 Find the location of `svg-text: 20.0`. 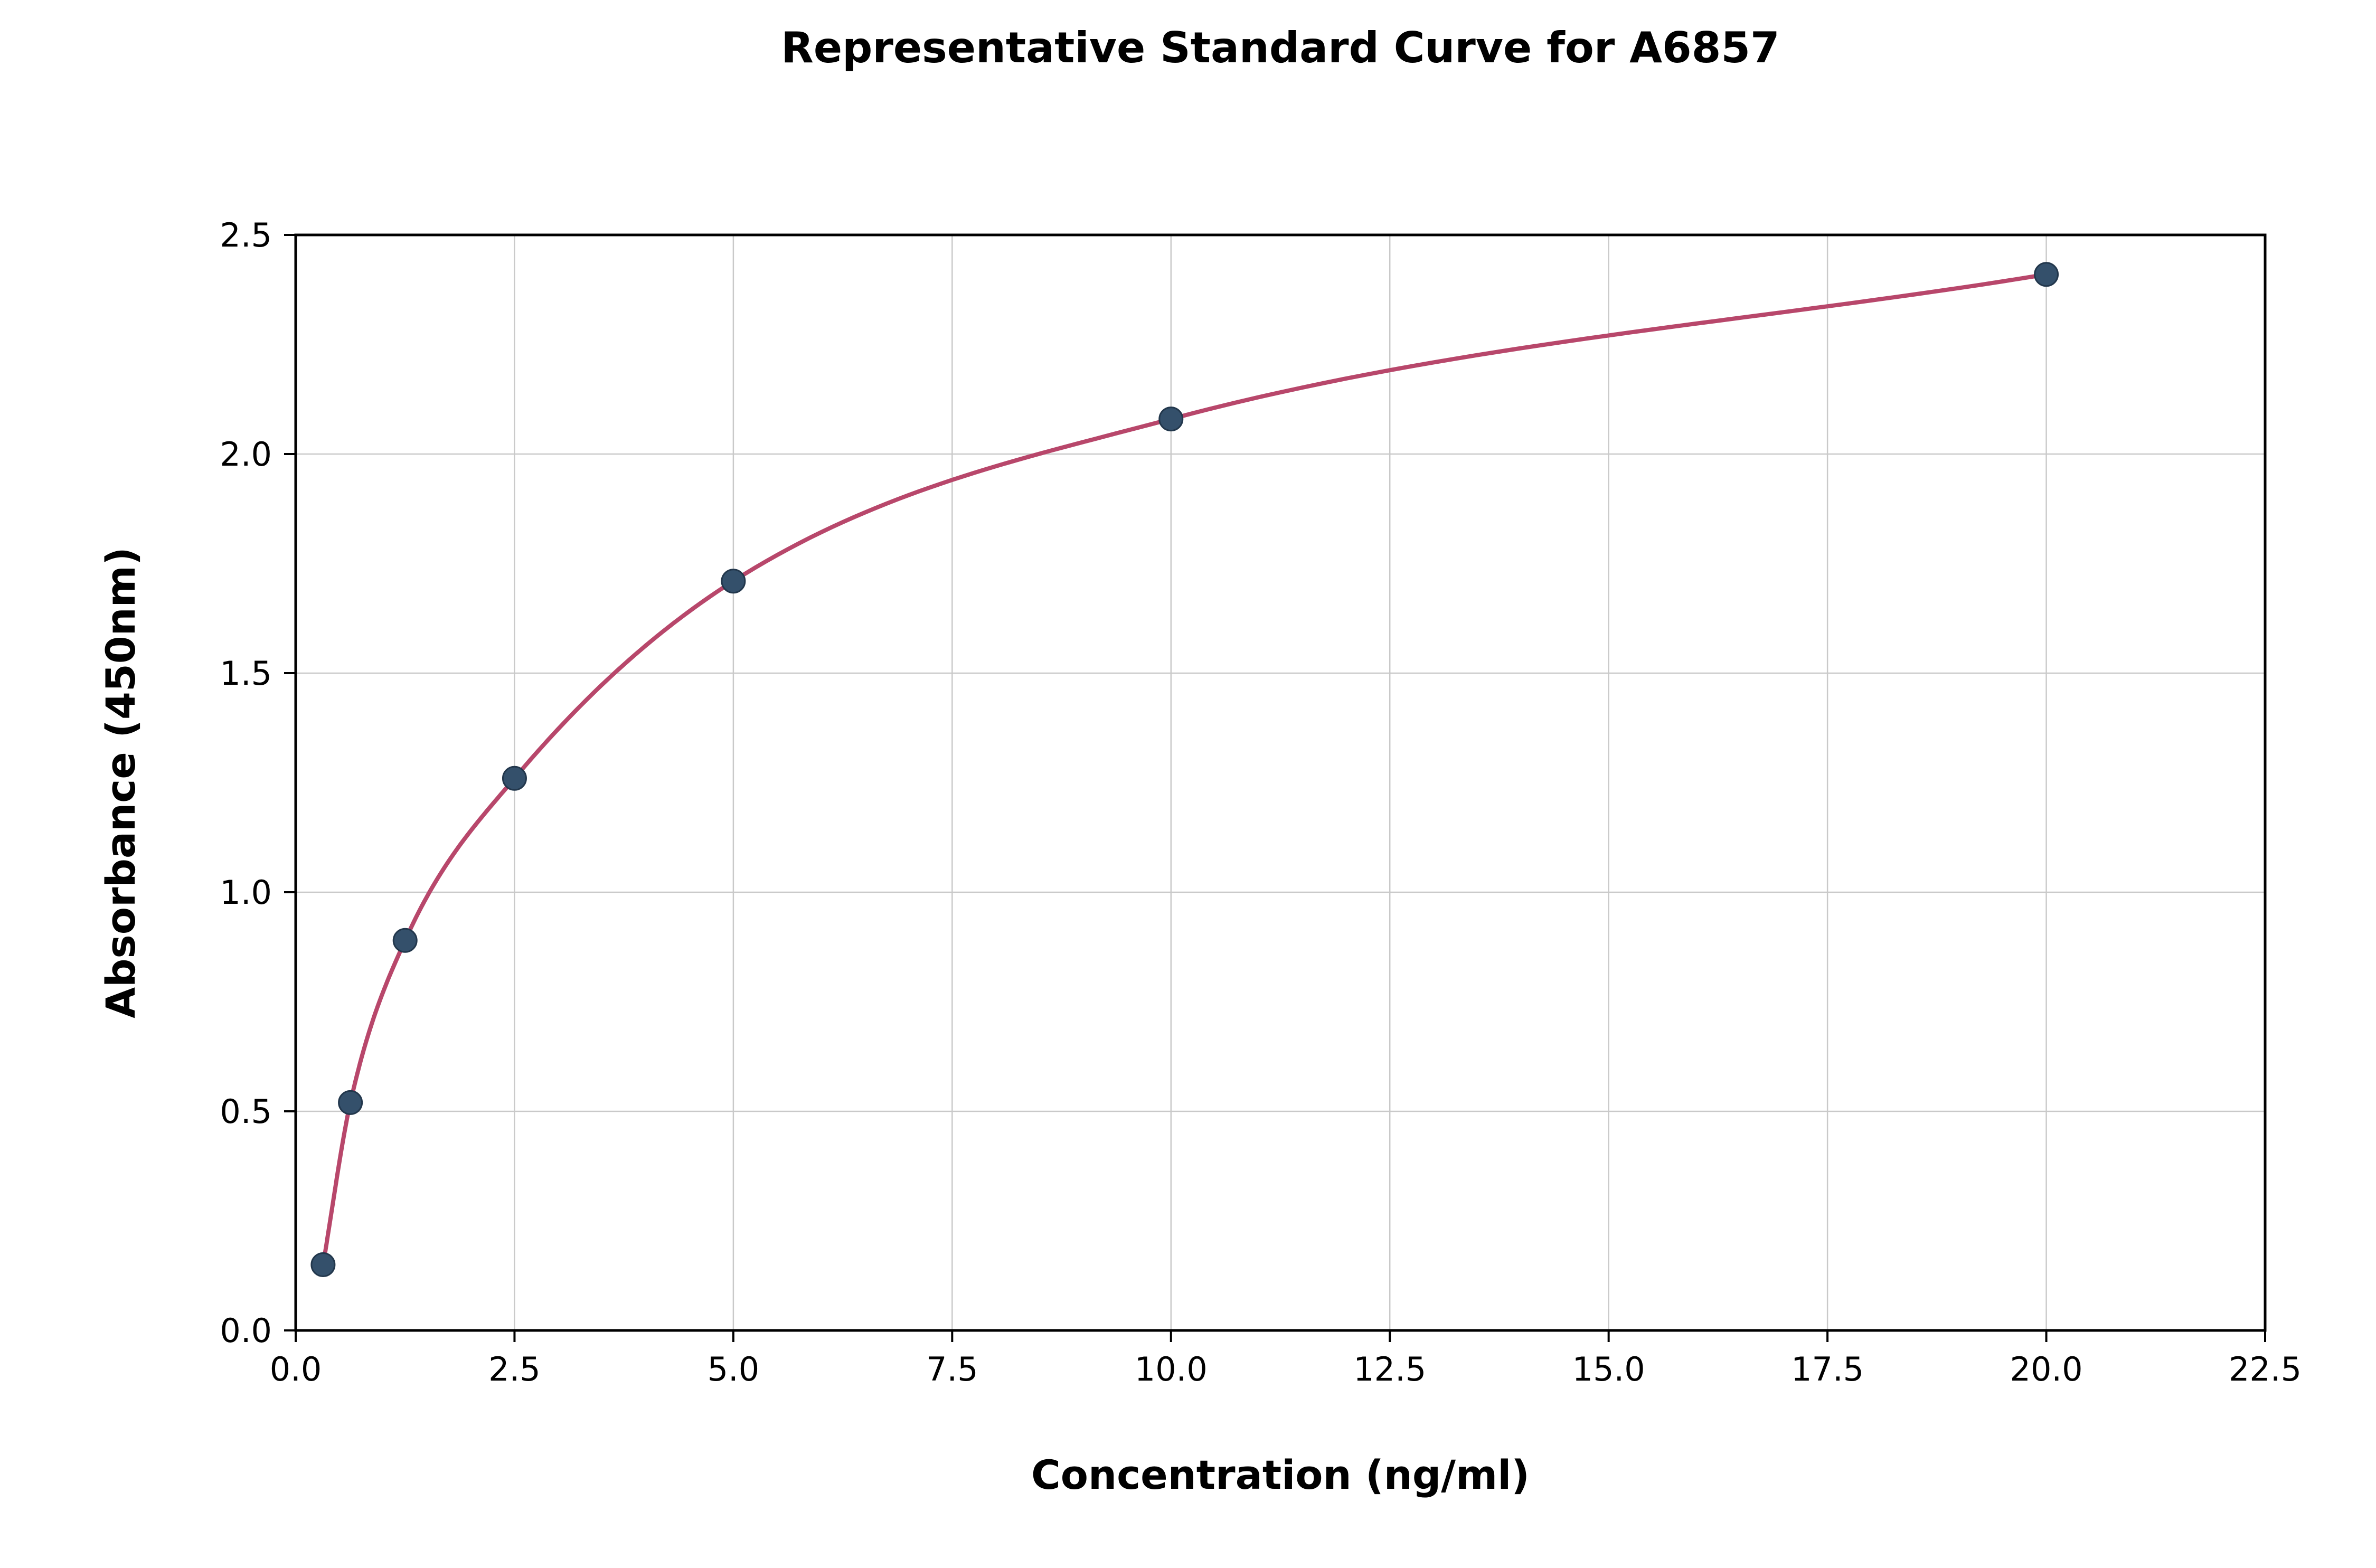

svg-text: 20.0 is located at coordinates (2047, 1369).